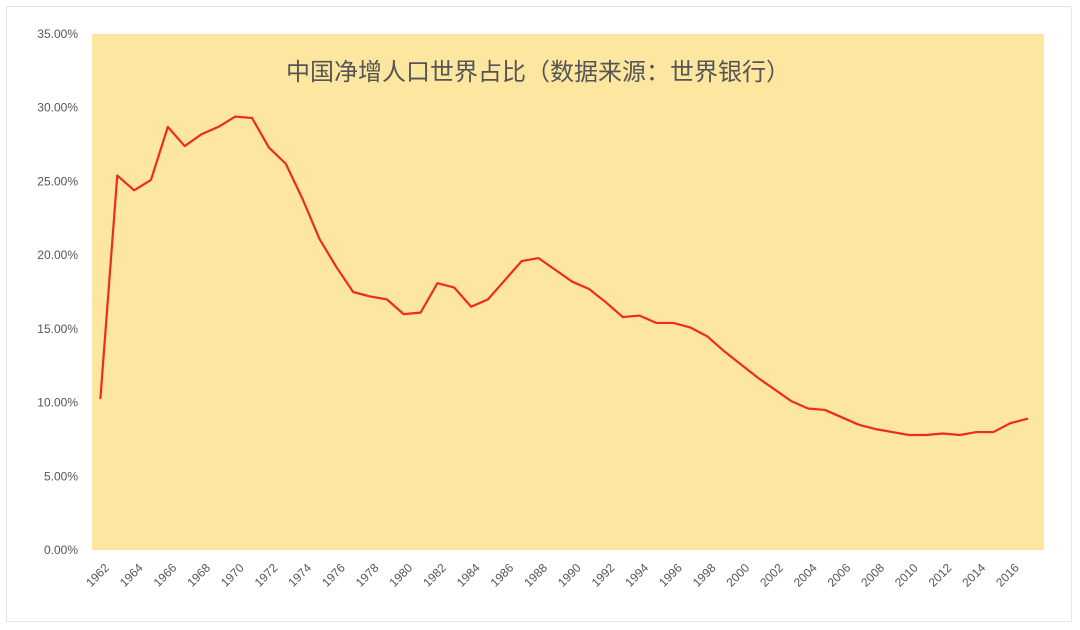  Describe the element at coordinates (333, 575) in the screenshot. I see `x-tick-label: 1976` at that location.